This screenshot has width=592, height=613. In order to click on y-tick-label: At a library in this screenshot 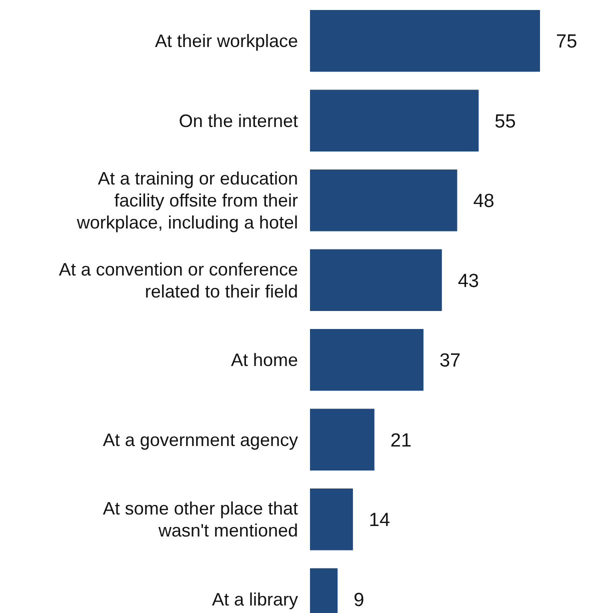, I will do `click(255, 599)`.